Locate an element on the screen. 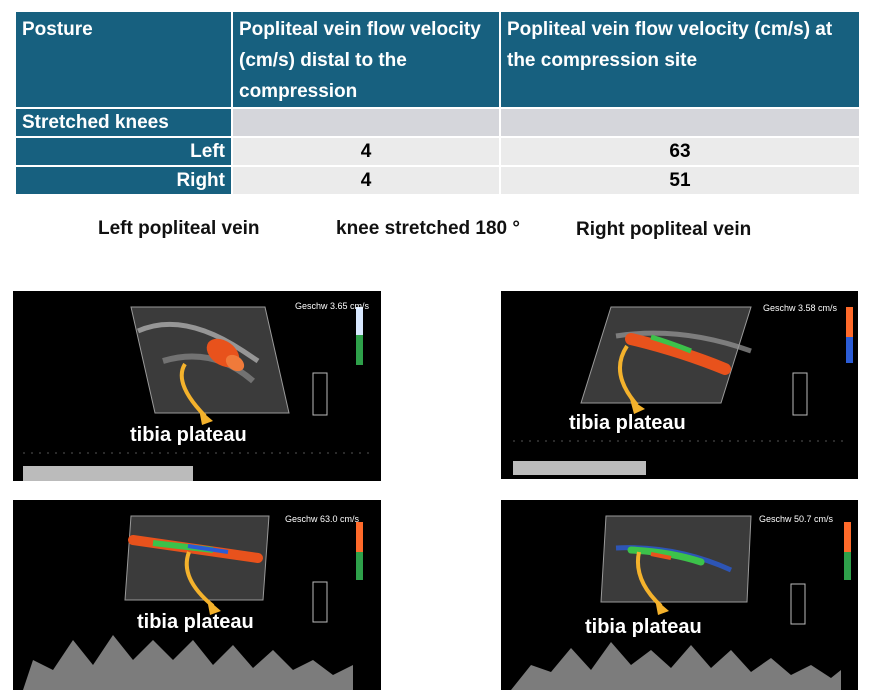 This screenshot has width=873, height=698. group-label: Stretched knees is located at coordinates (123, 122).